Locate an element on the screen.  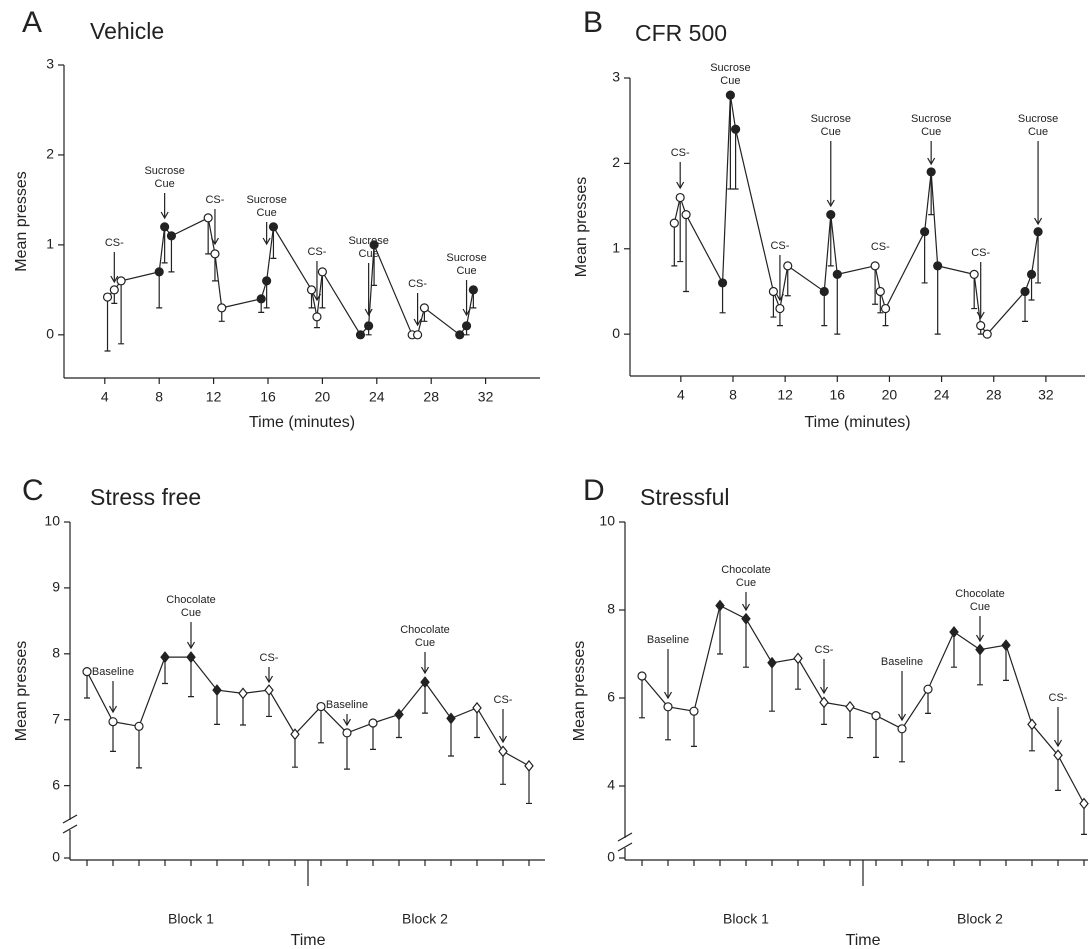
x-tick-label: 20 is located at coordinates (323, 397).